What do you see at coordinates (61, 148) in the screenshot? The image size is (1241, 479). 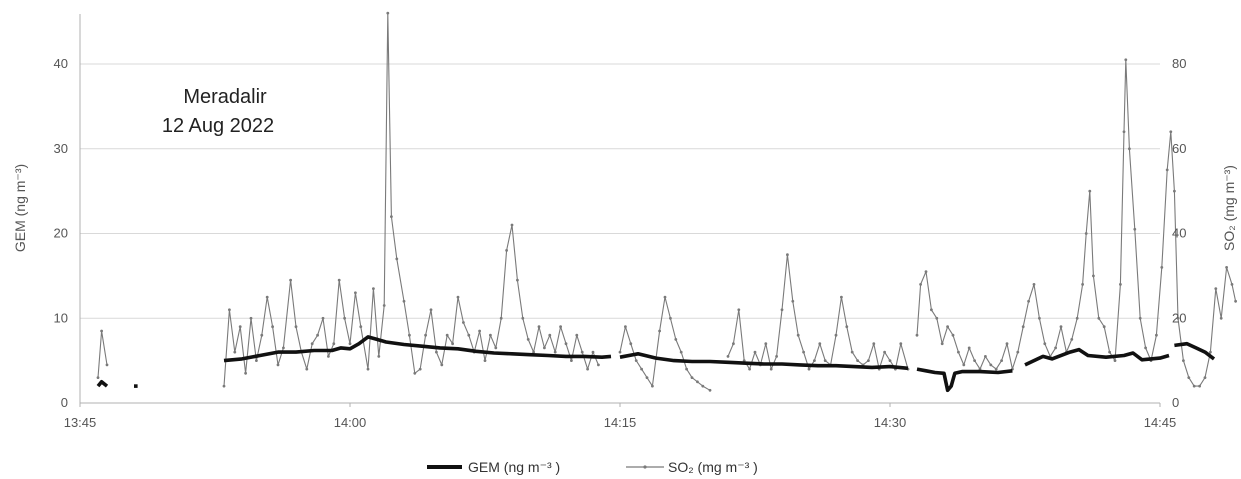 I see `y-left-tick-label: 30` at bounding box center [61, 148].